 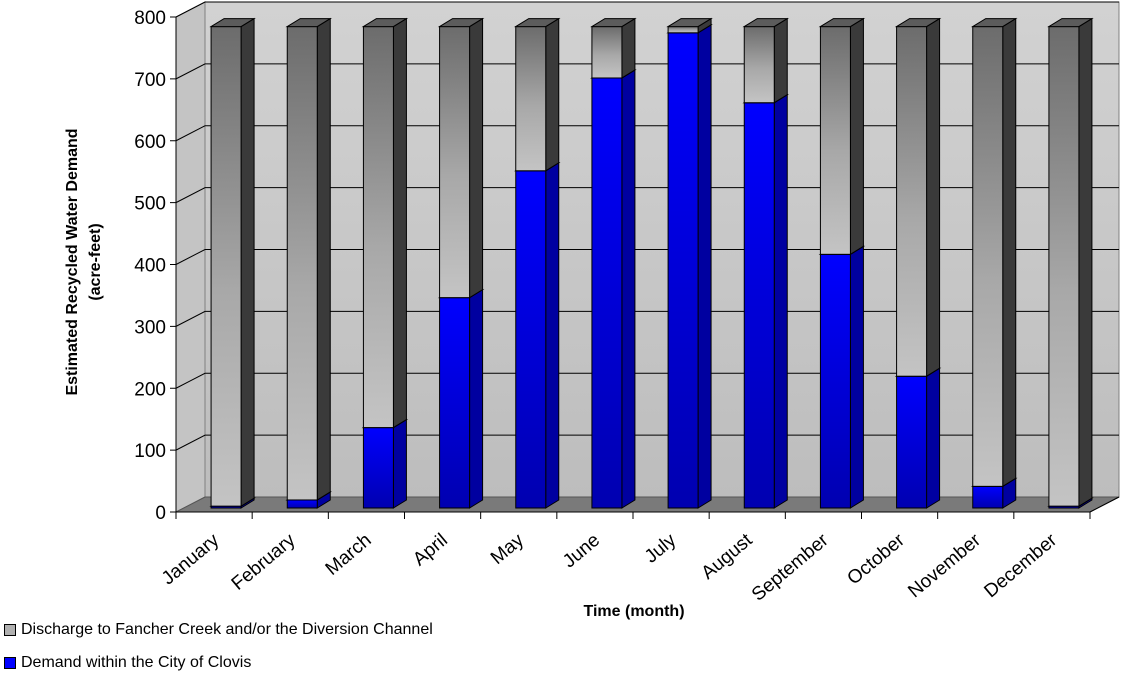 What do you see at coordinates (1020, 565) in the screenshot?
I see `x-tick-label: December` at bounding box center [1020, 565].